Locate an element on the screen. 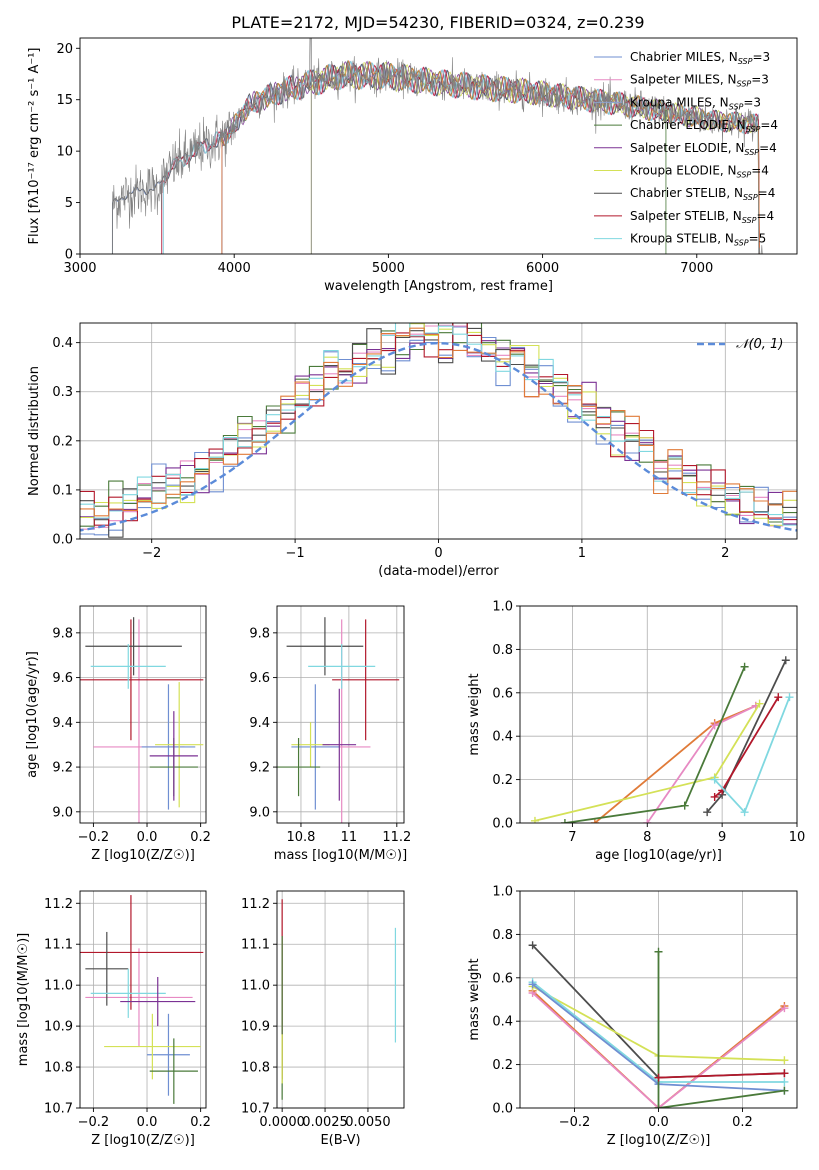  x-axis-label: wavelength [Angstrom, rest frame] is located at coordinates (438, 286).